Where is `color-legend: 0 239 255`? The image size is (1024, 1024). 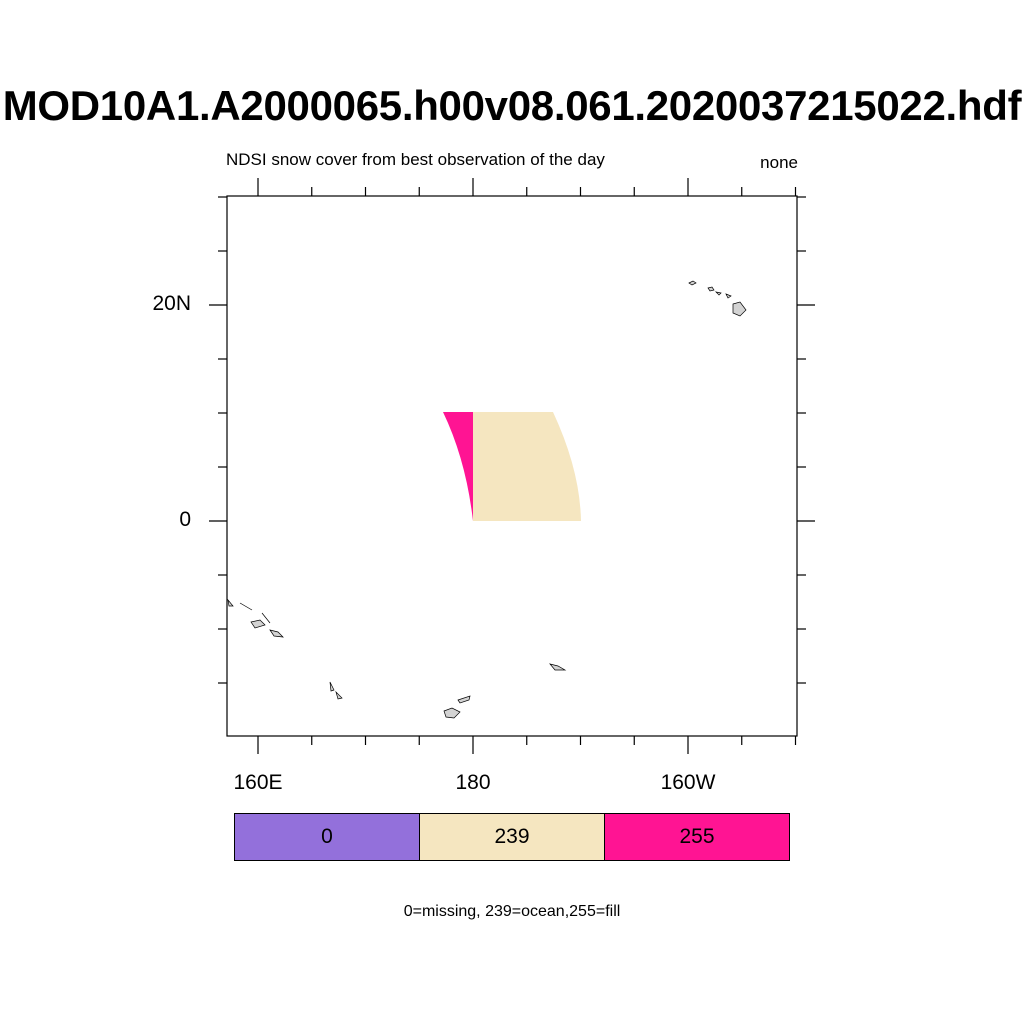
color-legend: 0 239 255 is located at coordinates (512, 837).